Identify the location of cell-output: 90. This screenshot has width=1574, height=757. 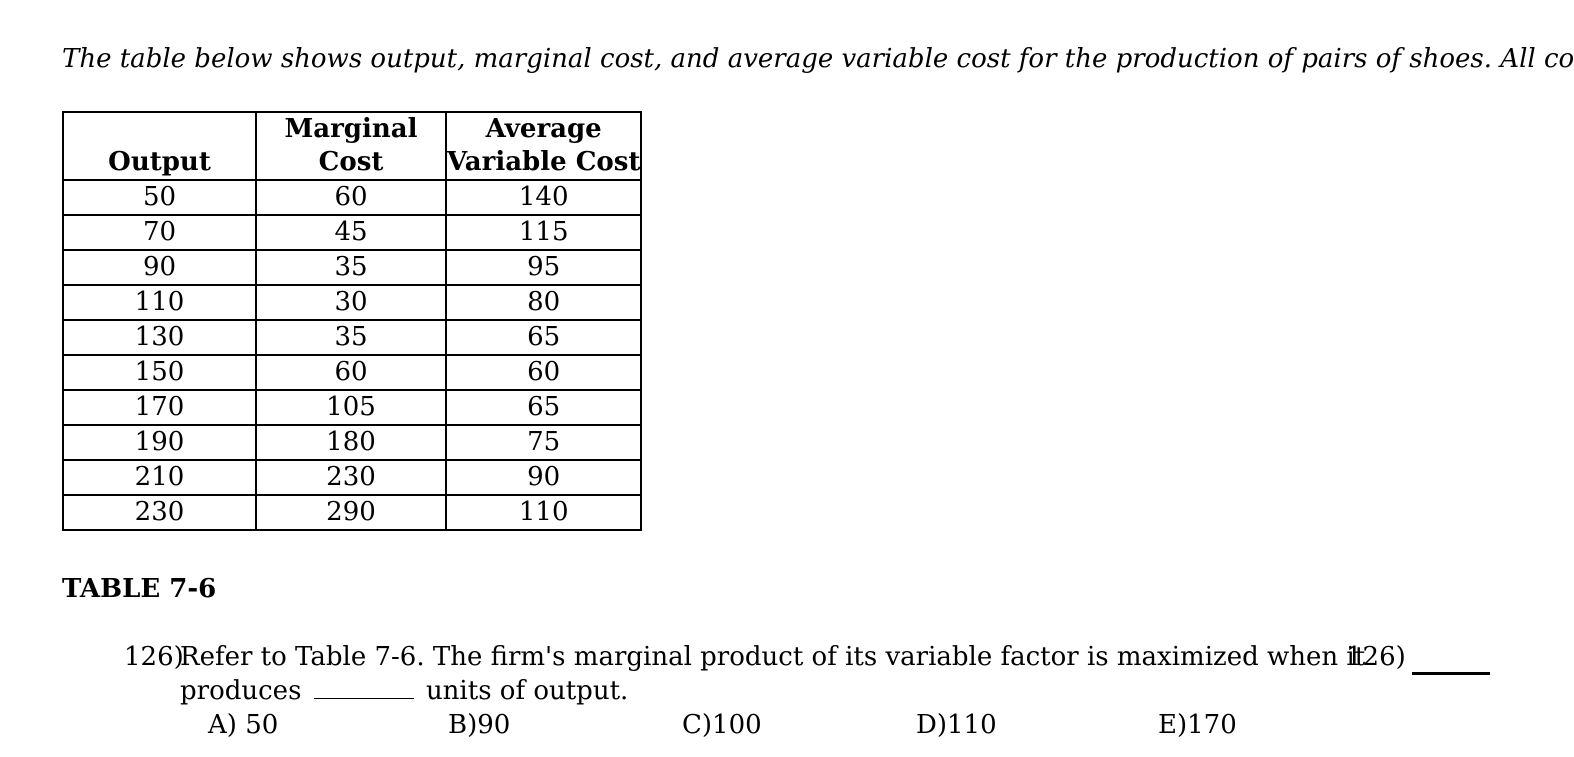
(159, 267).